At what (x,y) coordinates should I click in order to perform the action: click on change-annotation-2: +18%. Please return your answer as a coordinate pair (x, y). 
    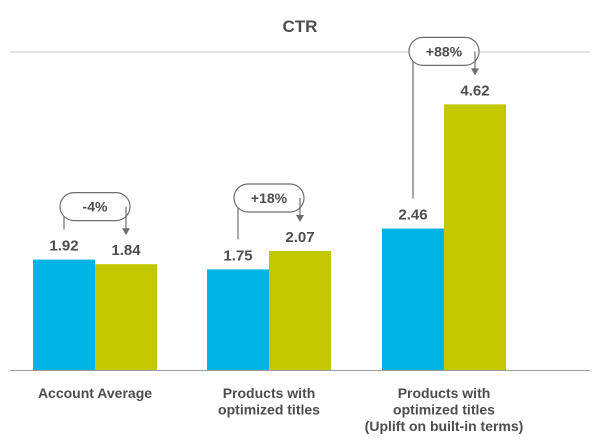
    Looking at the image, I should click on (269, 211).